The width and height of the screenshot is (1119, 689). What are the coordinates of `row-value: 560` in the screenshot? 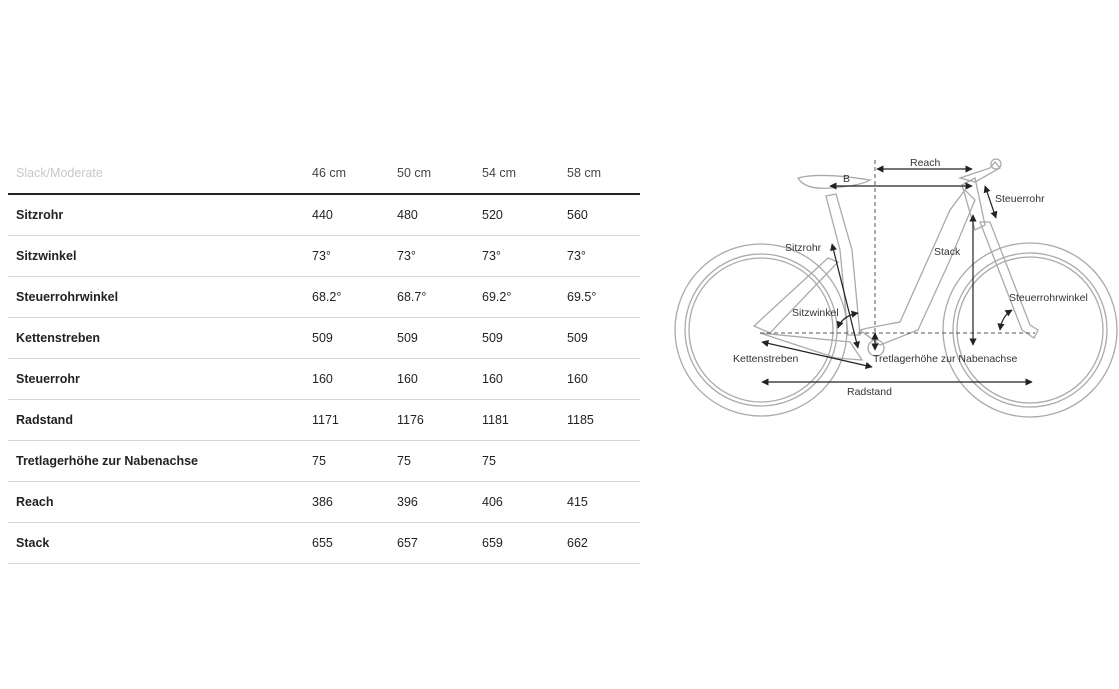 It's located at (577, 215).